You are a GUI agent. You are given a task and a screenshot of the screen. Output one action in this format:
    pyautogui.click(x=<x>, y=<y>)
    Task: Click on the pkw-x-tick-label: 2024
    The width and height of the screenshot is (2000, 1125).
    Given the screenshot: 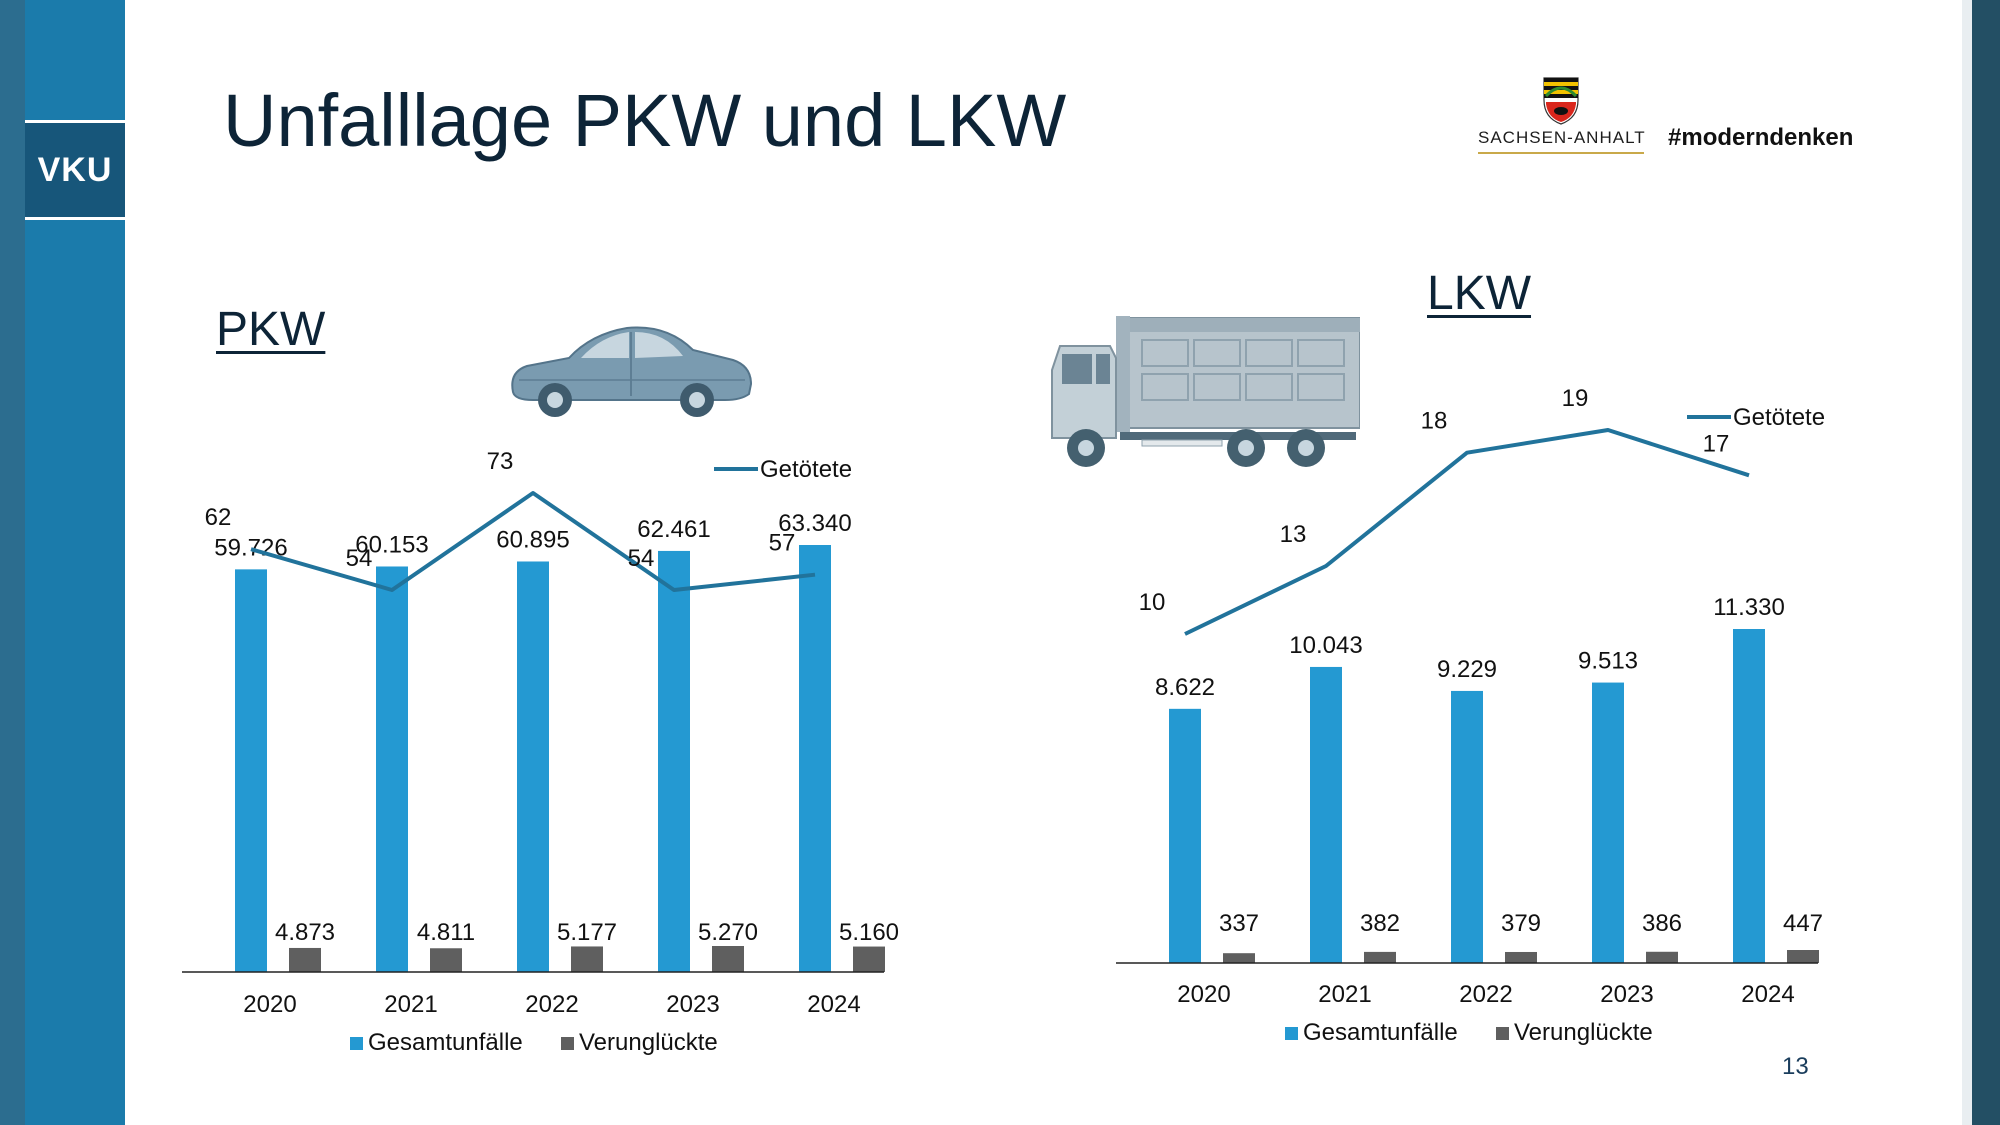 What is the action you would take?
    pyautogui.click(x=833, y=1004)
    